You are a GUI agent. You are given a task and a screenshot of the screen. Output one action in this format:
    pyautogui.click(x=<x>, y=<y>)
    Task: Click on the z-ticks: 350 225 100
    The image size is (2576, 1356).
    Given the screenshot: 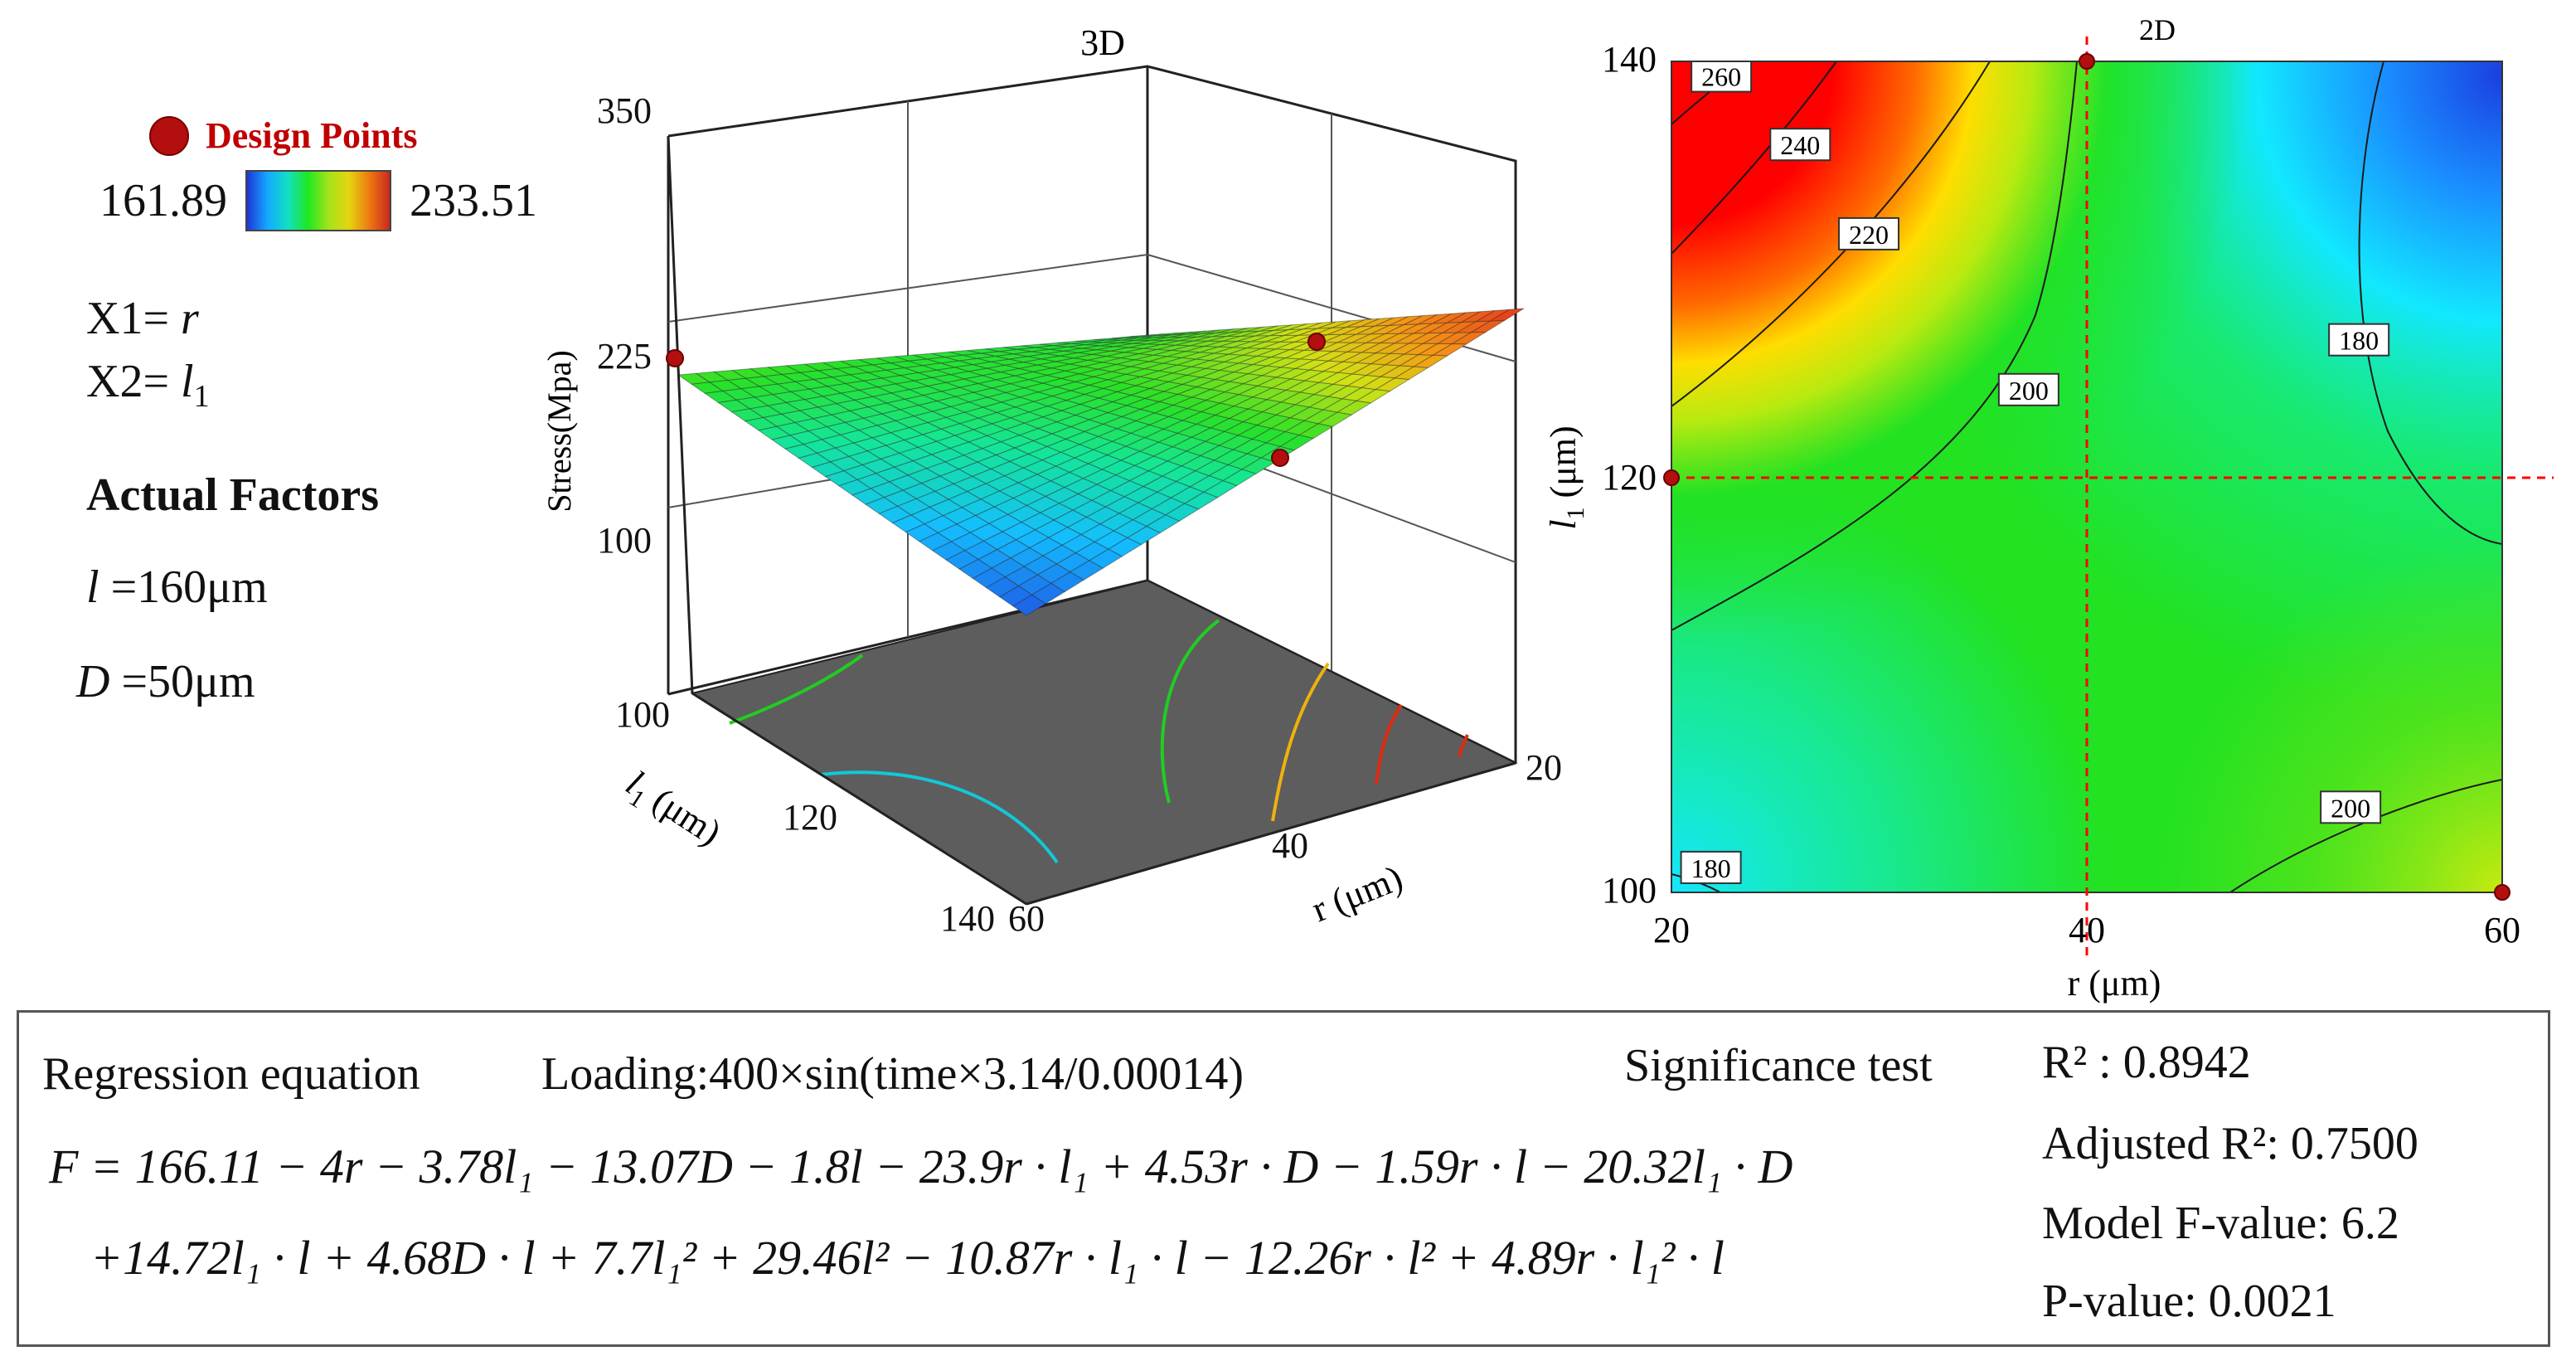 What is the action you would take?
    pyautogui.click(x=624, y=325)
    